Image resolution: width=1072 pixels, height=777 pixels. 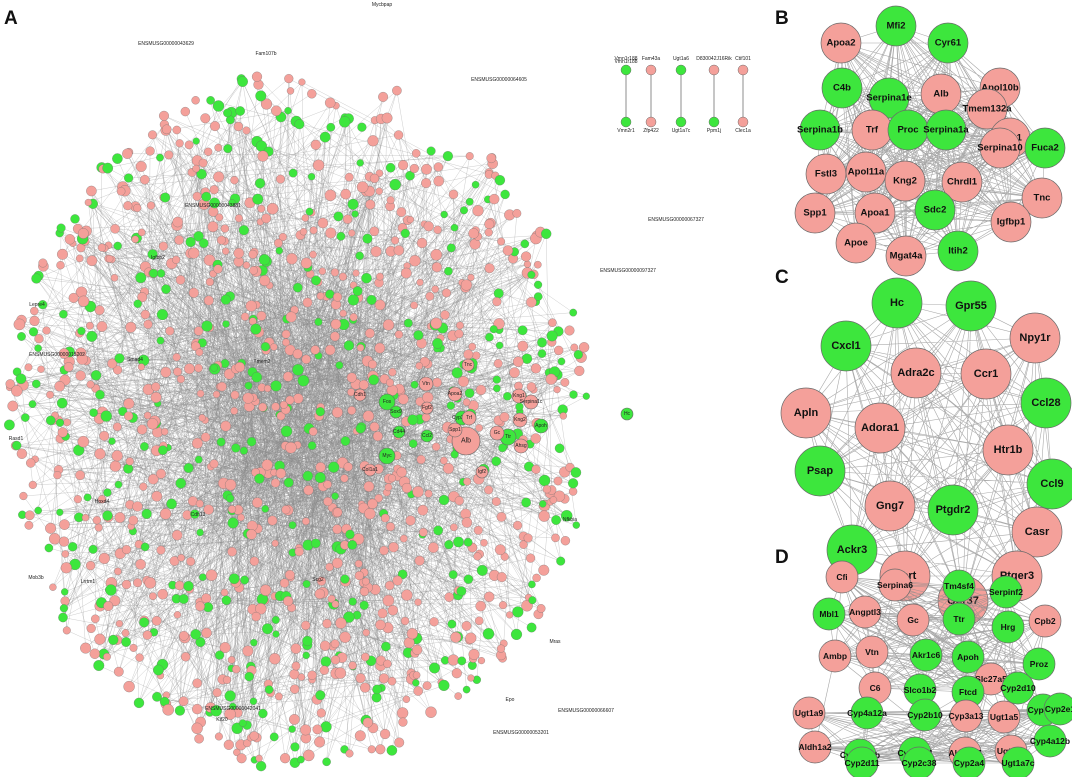 What do you see at coordinates (905, 181) in the screenshot?
I see `gene-label: Kng2` at bounding box center [905, 181].